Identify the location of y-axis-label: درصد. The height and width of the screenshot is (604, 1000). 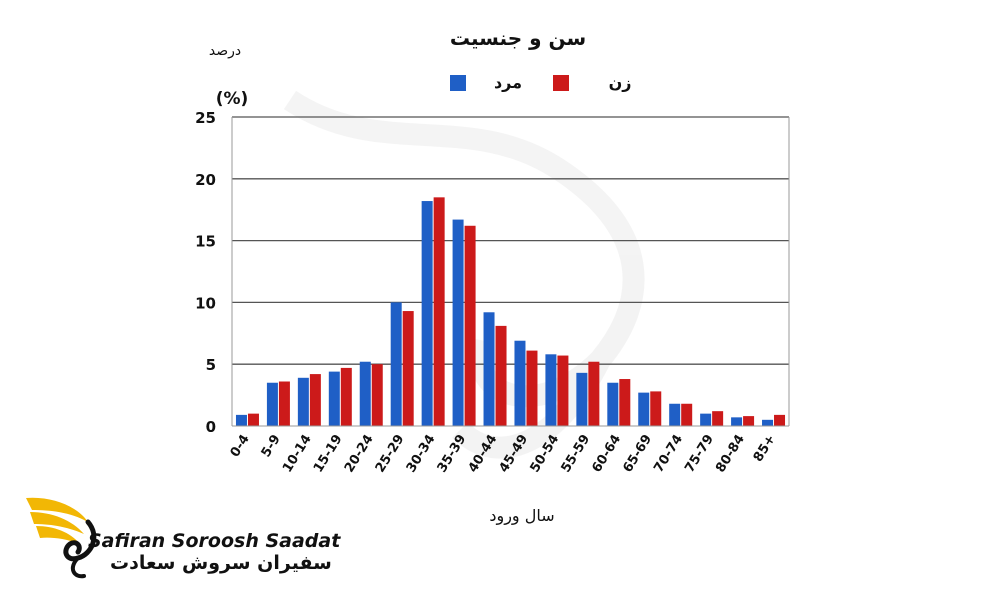
(225, 51).